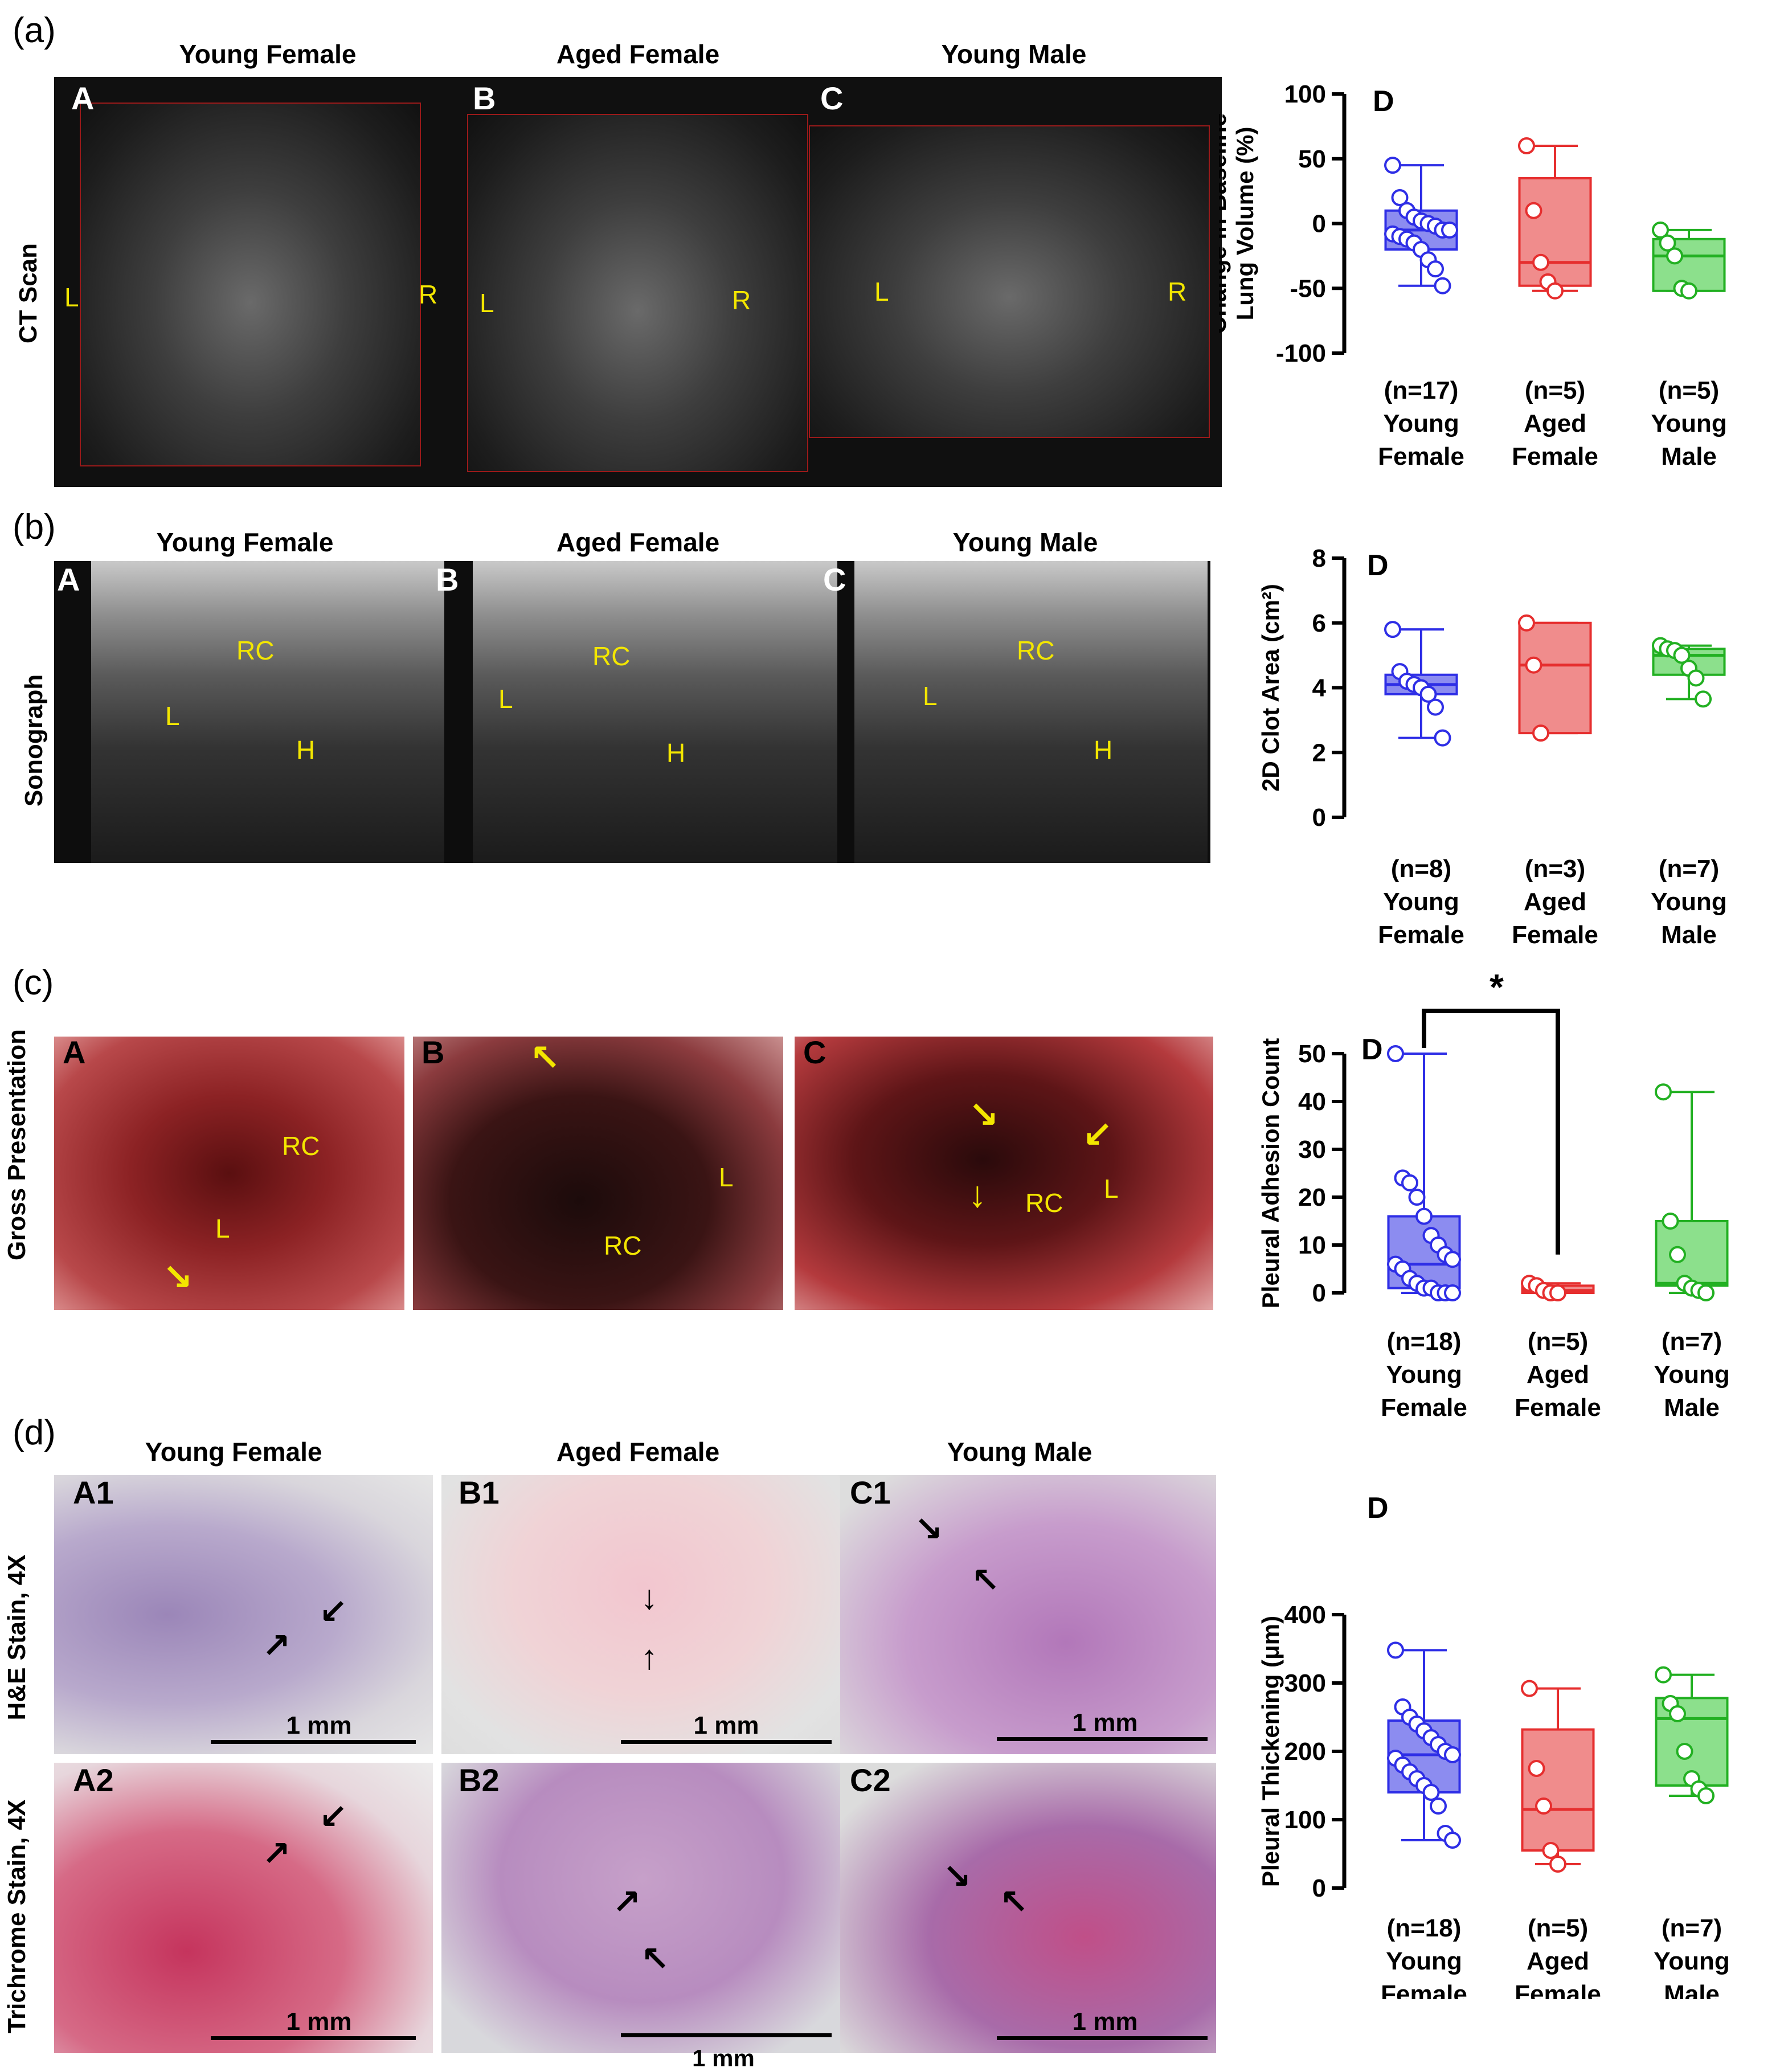 Image resolution: width=1784 pixels, height=2072 pixels. Describe the element at coordinates (1036, 650) in the screenshot. I see `sono-rc-c: RC` at that location.